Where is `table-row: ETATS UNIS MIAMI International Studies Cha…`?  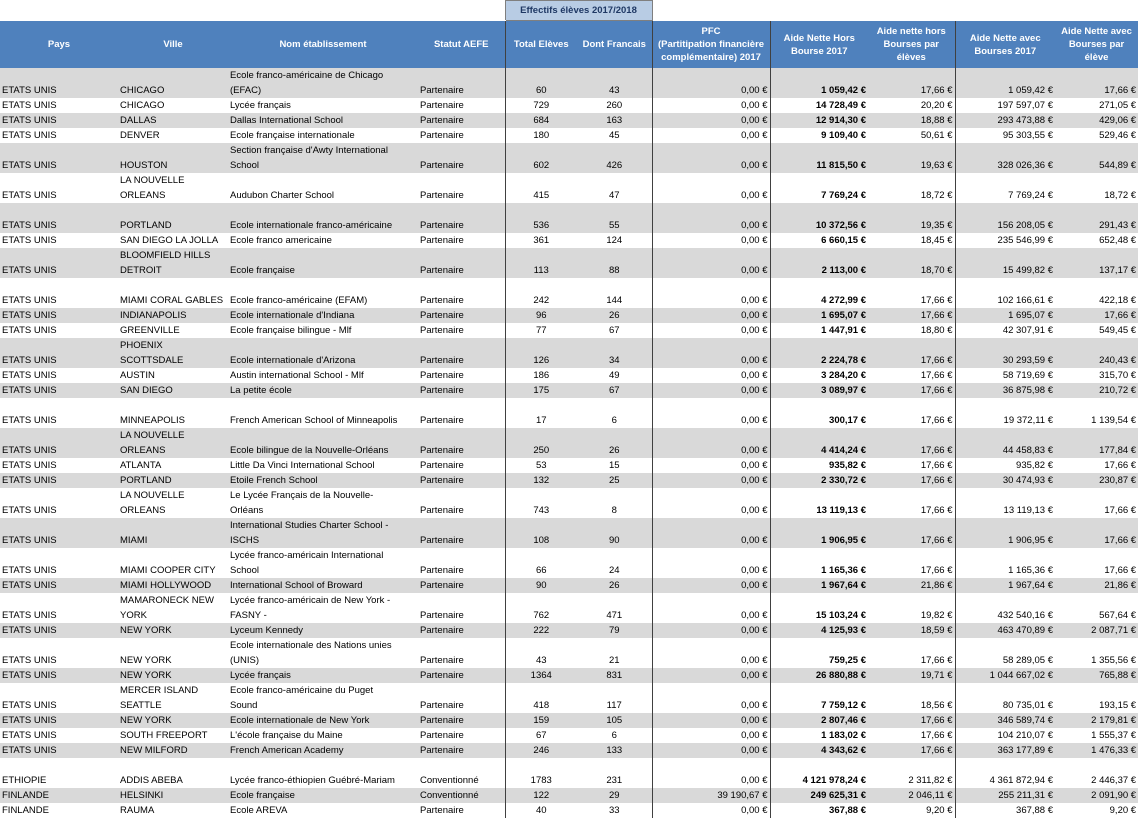 table-row: ETATS UNIS MIAMI International Studies Cha… is located at coordinates (569, 533).